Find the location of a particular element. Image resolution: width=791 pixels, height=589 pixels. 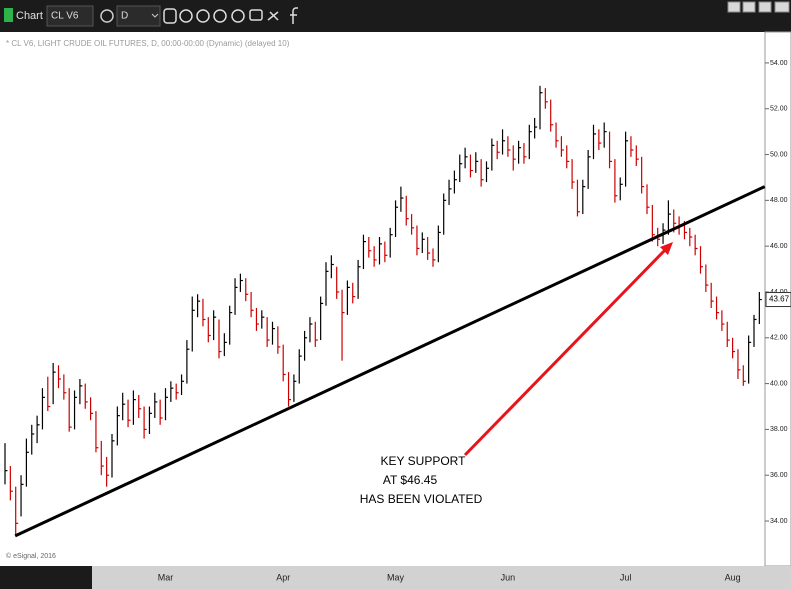

x-tick-label: Apr is located at coordinates (283, 577).